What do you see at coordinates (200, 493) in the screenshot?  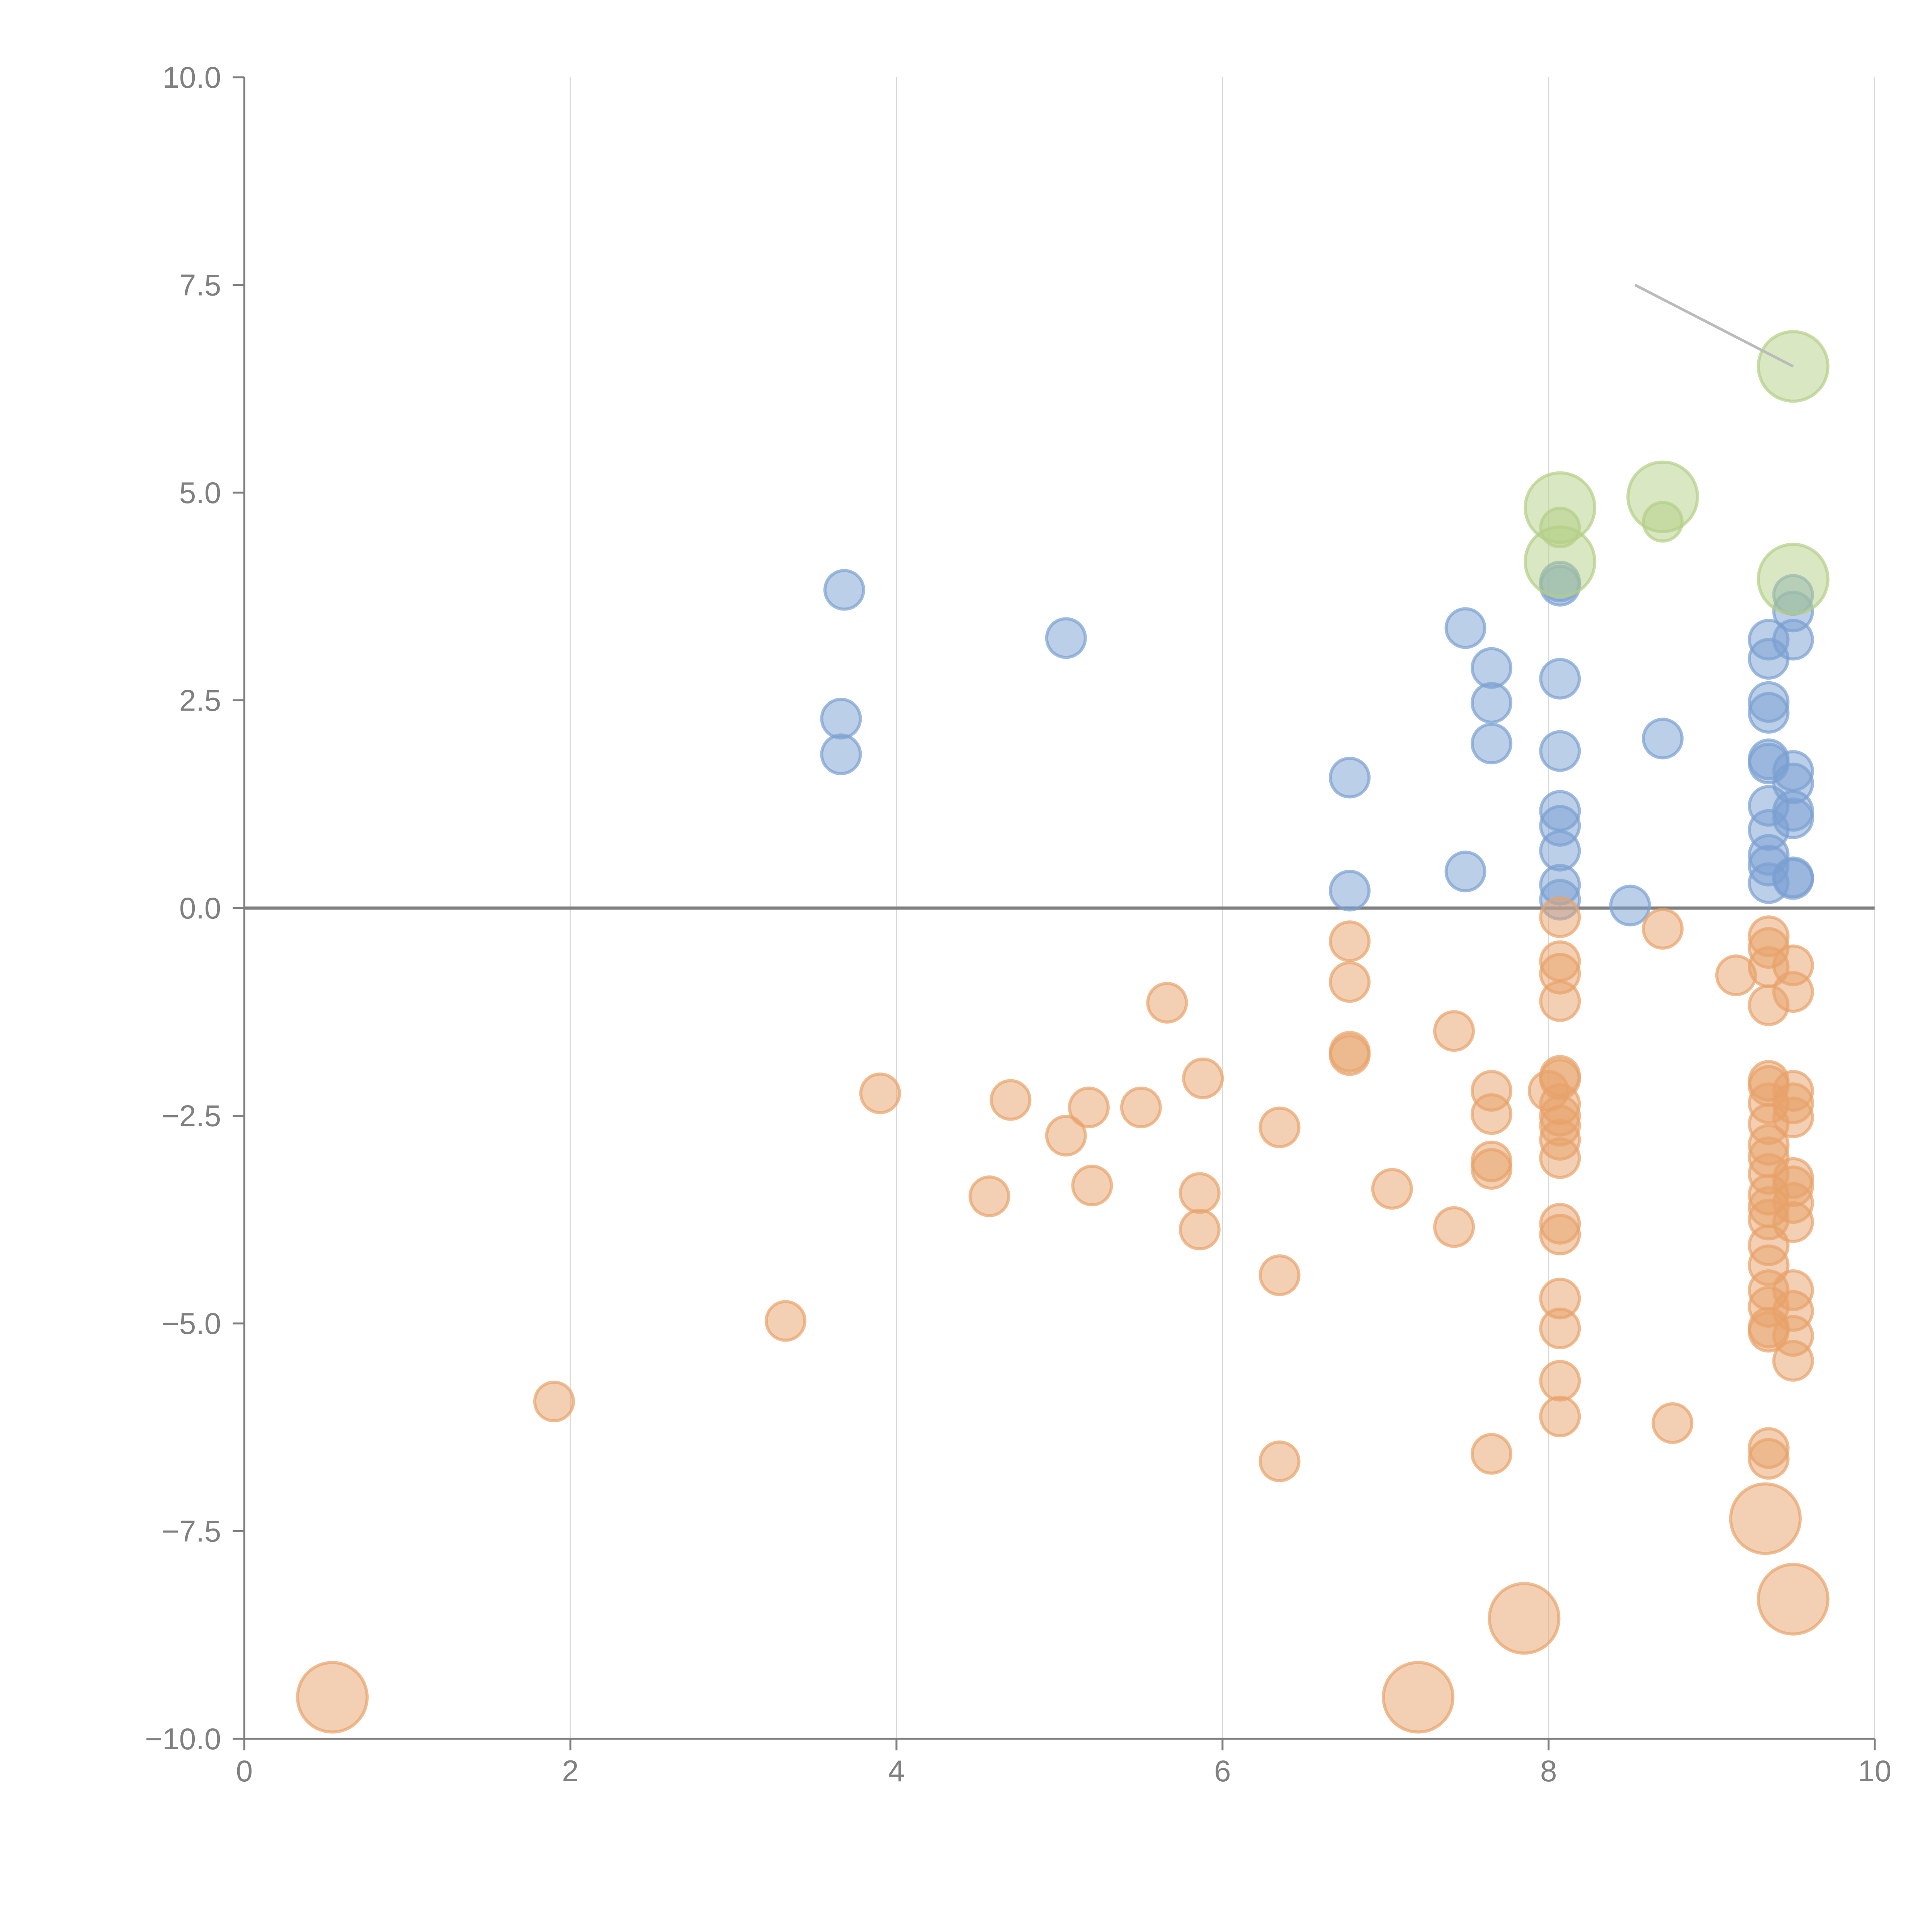 I see `y-tick-label: 5.0` at bounding box center [200, 493].